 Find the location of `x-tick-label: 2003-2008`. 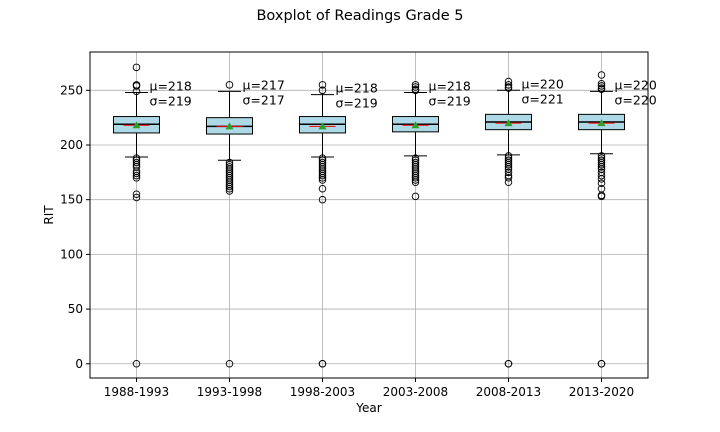

x-tick-label: 2003-2008 is located at coordinates (415, 392).